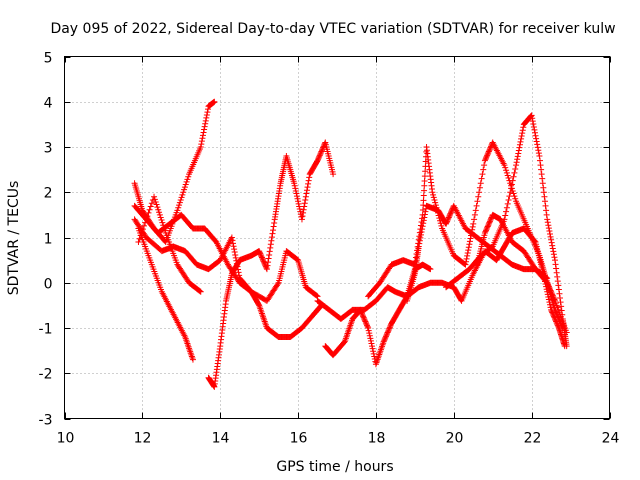  Describe the element at coordinates (48, 240) in the screenshot. I see `y-tick-label: 1` at that location.